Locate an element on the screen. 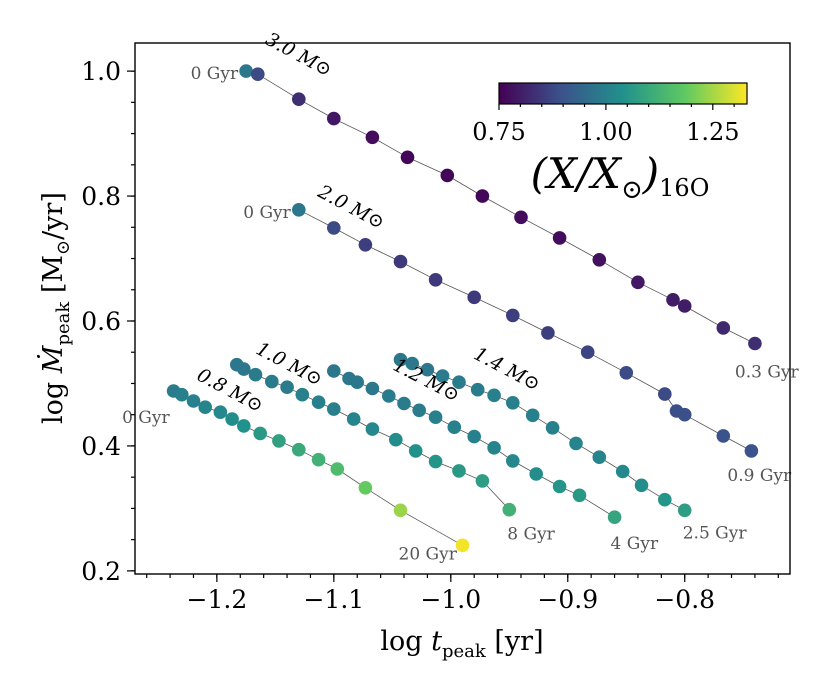  colorbar-ticks: 0.75 1.00 1.25 is located at coordinates (606, 125).